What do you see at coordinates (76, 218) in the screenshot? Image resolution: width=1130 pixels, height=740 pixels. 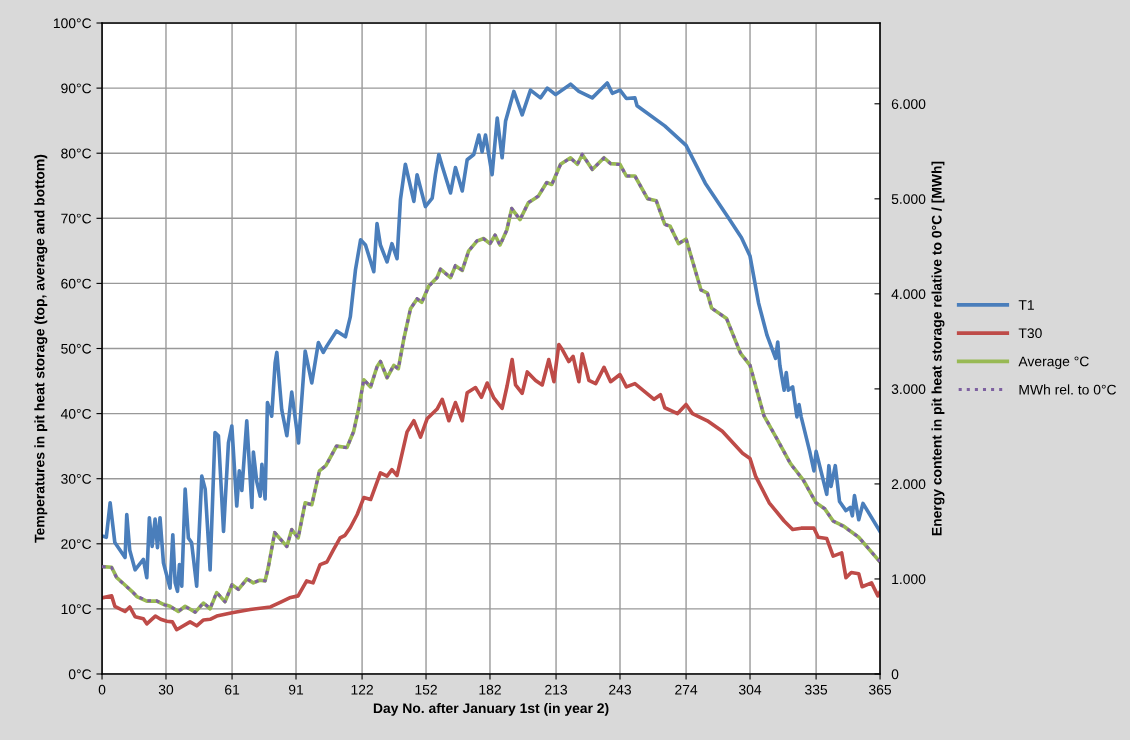 I see `y-tick-label: 70°C` at bounding box center [76, 218].